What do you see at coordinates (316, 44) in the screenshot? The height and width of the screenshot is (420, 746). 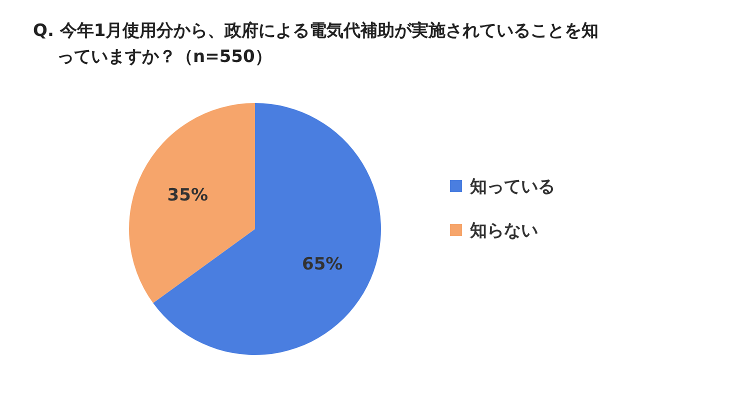 I see `chart-title: Q. 今年1月使用分から、政府による電気代補助が実施されていることを知っていますか？（n=550）` at bounding box center [316, 44].